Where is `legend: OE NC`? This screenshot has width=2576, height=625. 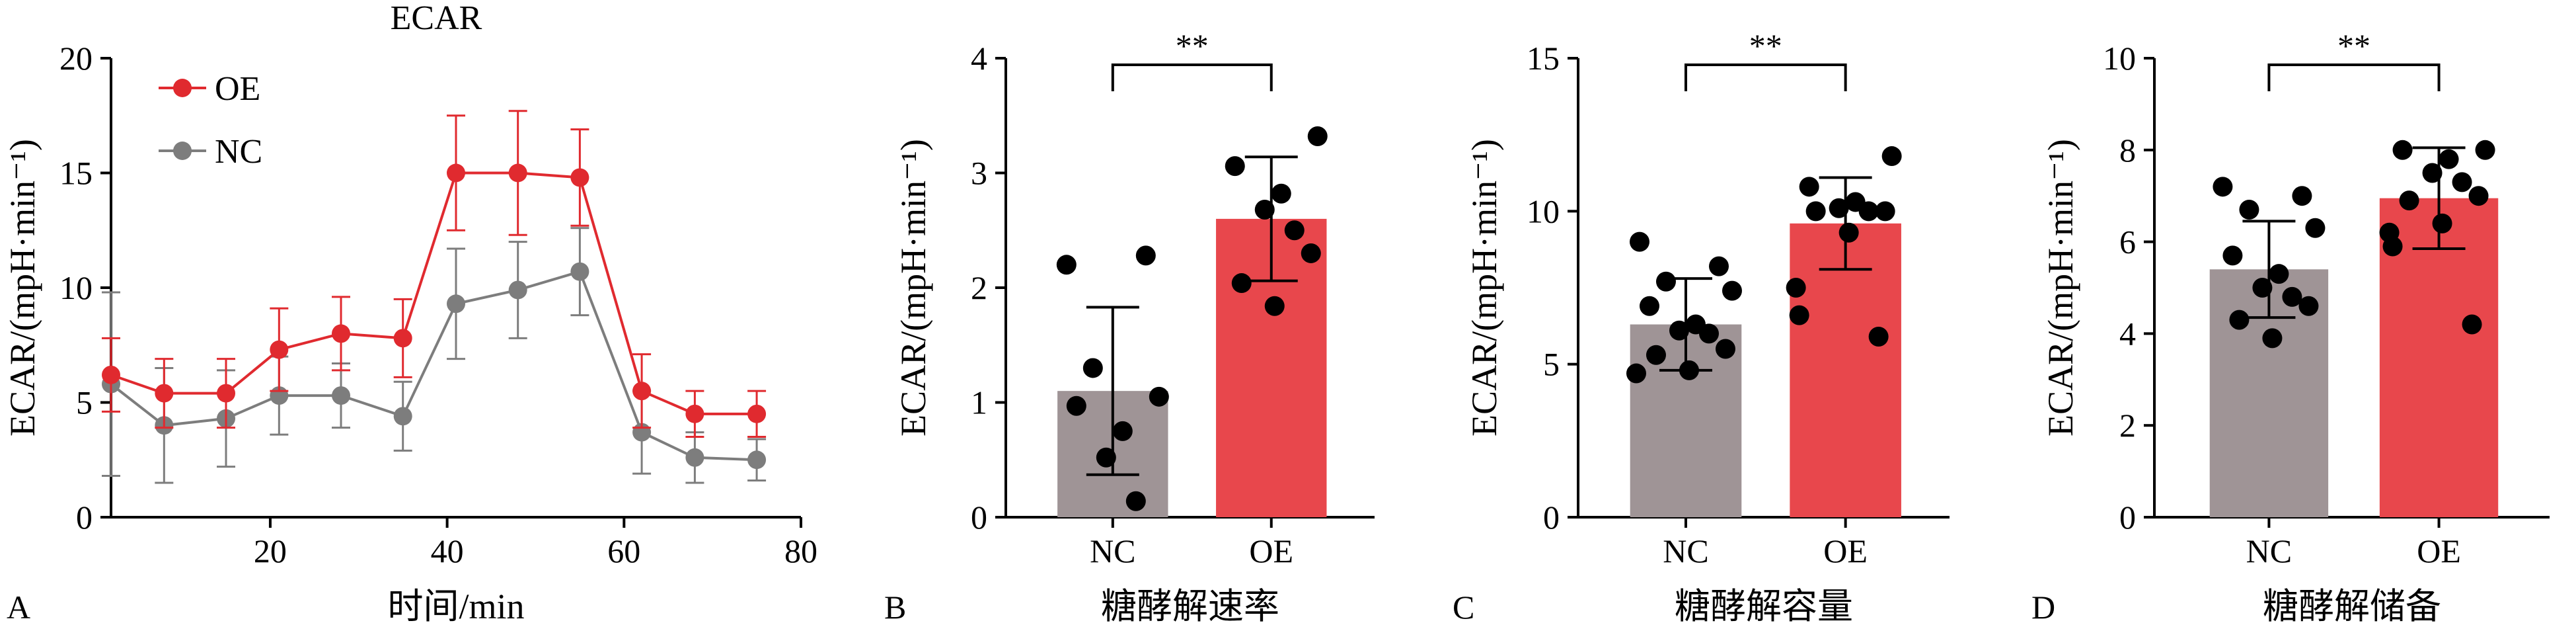 legend: OE NC is located at coordinates (210, 120).